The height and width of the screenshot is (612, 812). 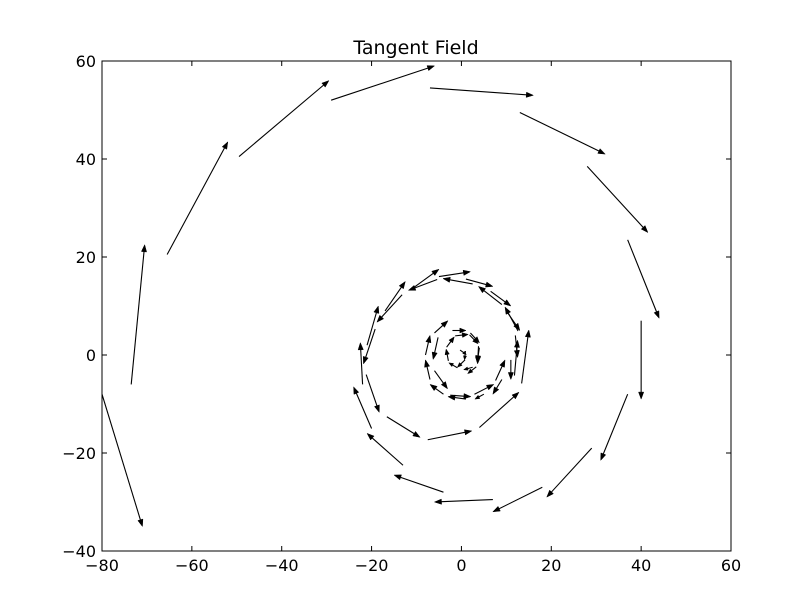 I want to click on x-tick-label: −80, so click(x=102, y=565).